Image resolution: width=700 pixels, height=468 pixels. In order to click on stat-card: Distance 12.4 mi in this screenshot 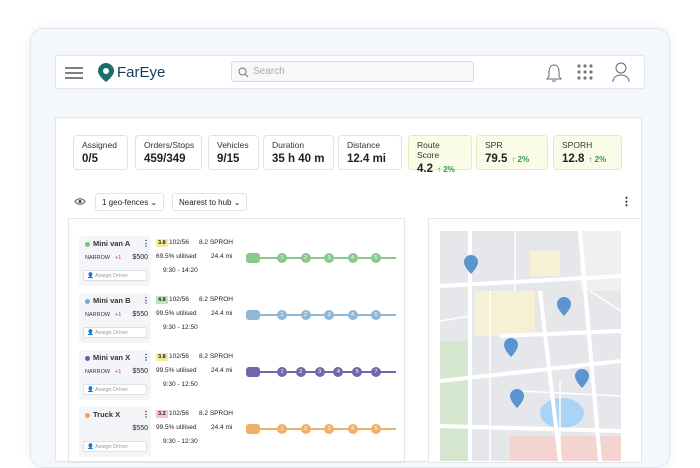, I will do `click(370, 152)`.